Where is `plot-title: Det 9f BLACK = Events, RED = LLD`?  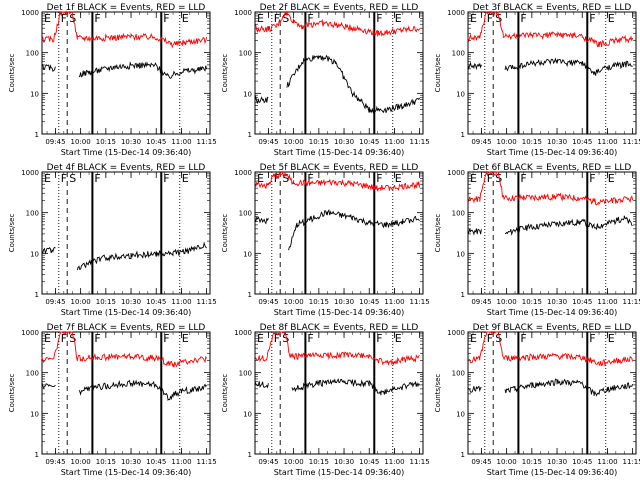 plot-title: Det 9f BLACK = Events, RED = LLD is located at coordinates (552, 328).